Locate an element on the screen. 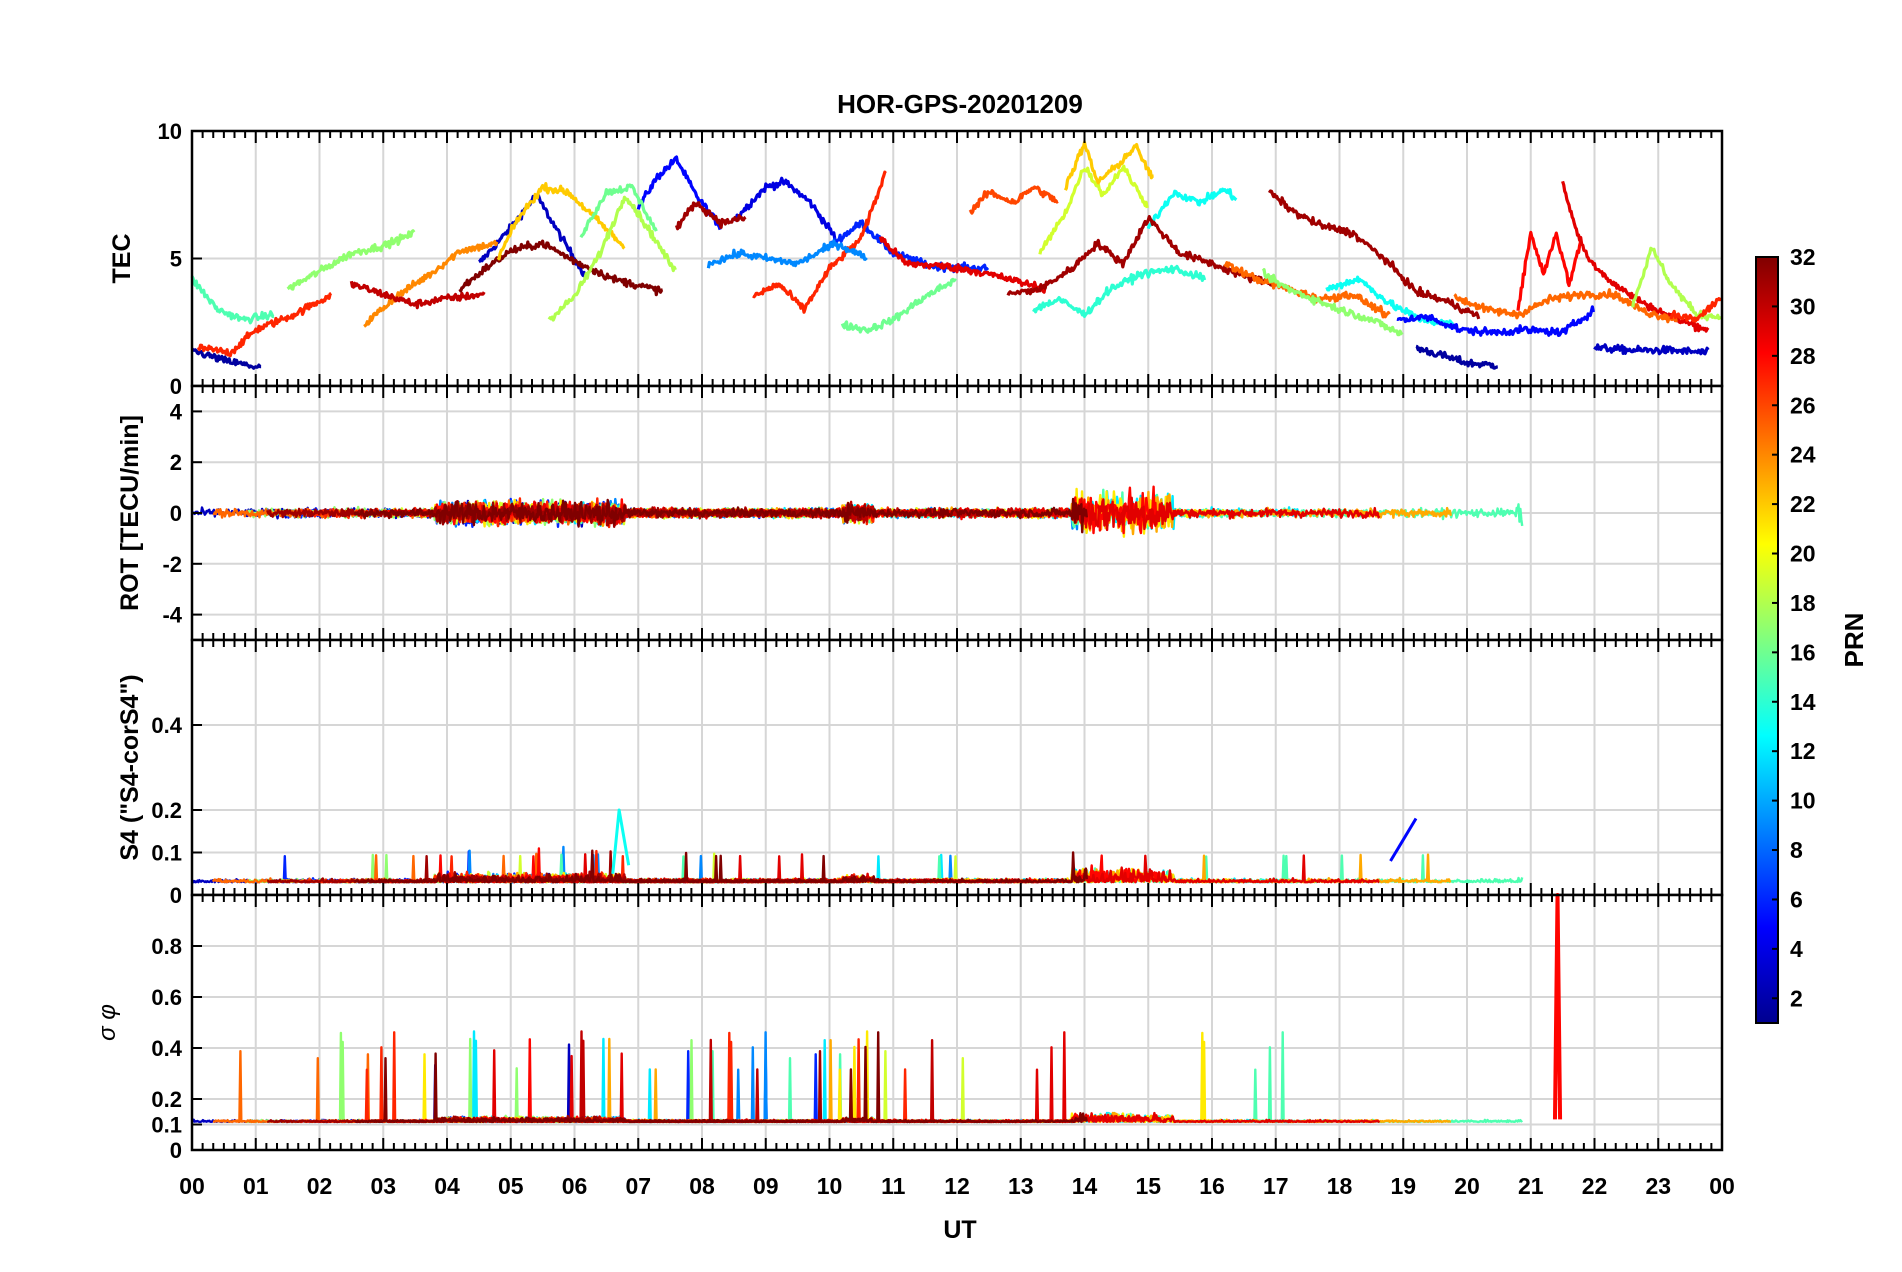 This screenshot has width=1902, height=1272. colorbar-tick-label: 20 is located at coordinates (1803, 554).